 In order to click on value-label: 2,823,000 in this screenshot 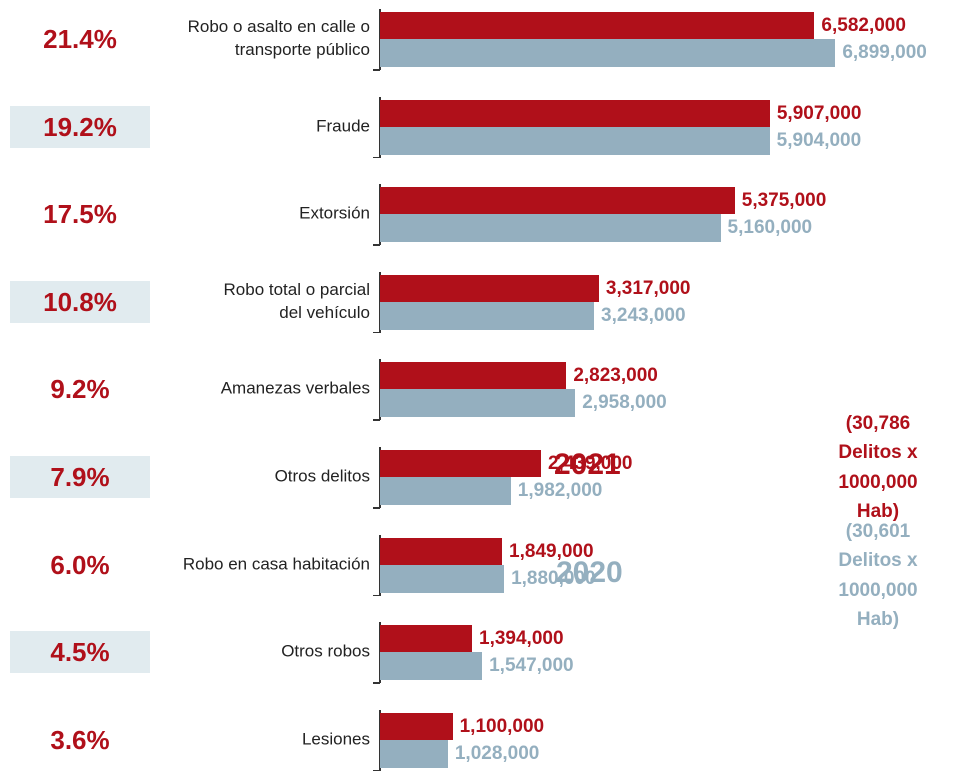, I will do `click(615, 376)`.